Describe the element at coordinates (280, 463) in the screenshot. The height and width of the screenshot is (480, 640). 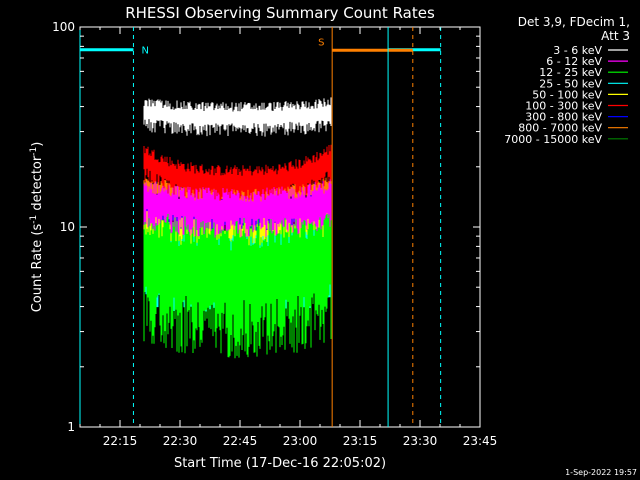
I see `x-axis-label: Start Time (17-Dec-16 22:05:02)` at that location.